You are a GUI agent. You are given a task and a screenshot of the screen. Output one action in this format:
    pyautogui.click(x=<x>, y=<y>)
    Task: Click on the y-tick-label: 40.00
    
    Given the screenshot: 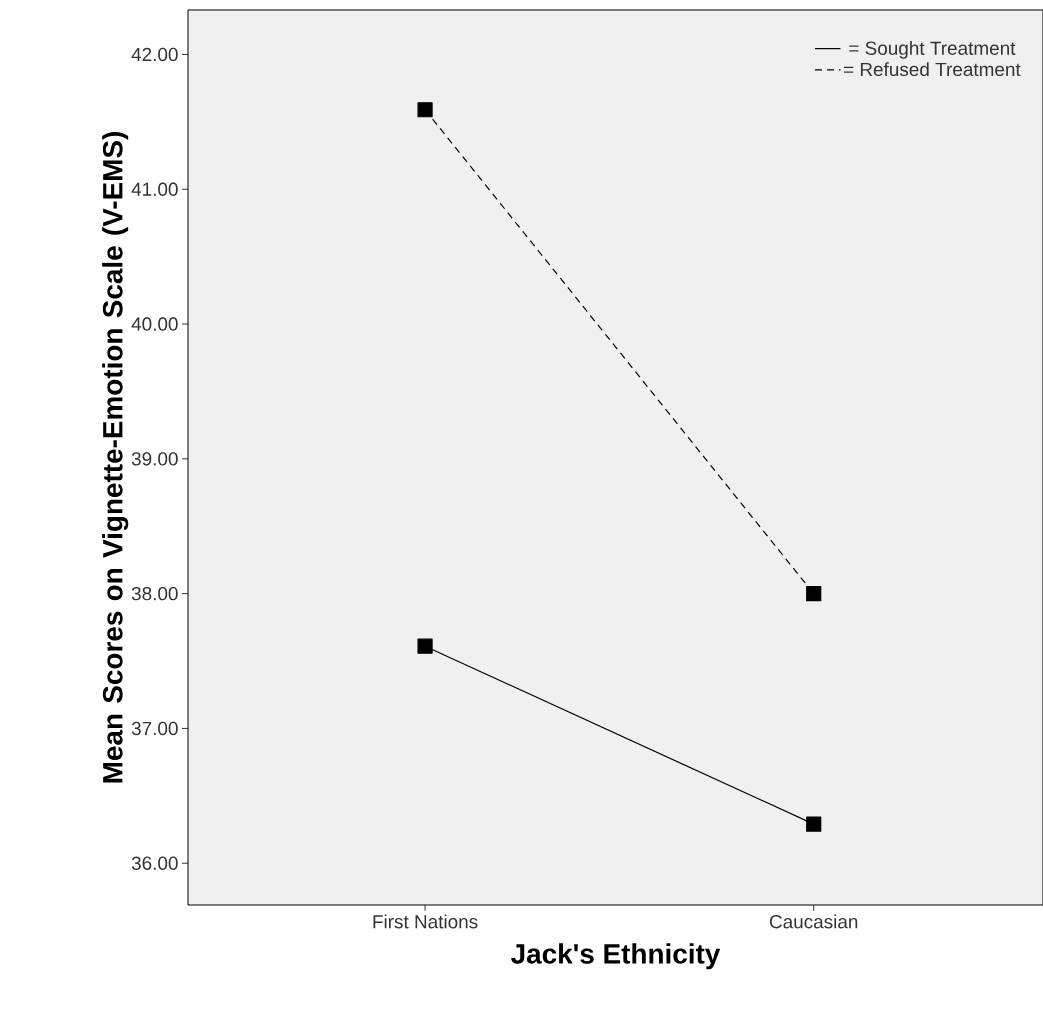 What is the action you would take?
    pyautogui.click(x=154, y=324)
    